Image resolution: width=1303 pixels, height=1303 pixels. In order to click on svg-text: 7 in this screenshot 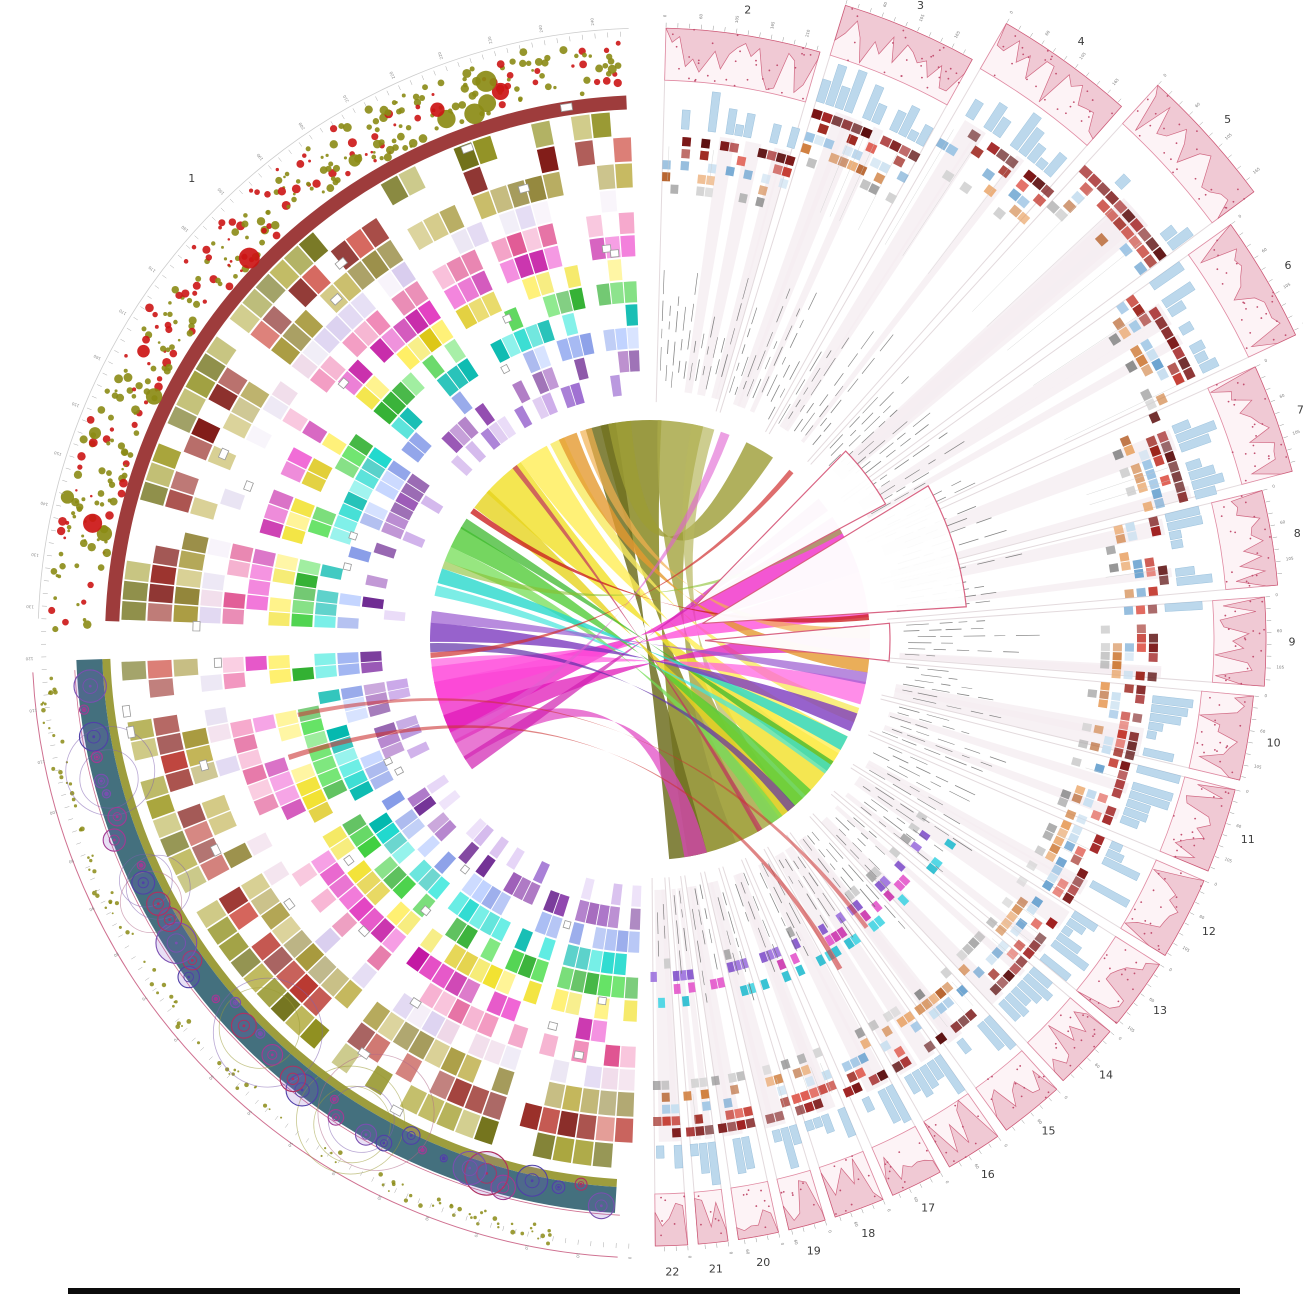, I will do `click(1300, 410)`.